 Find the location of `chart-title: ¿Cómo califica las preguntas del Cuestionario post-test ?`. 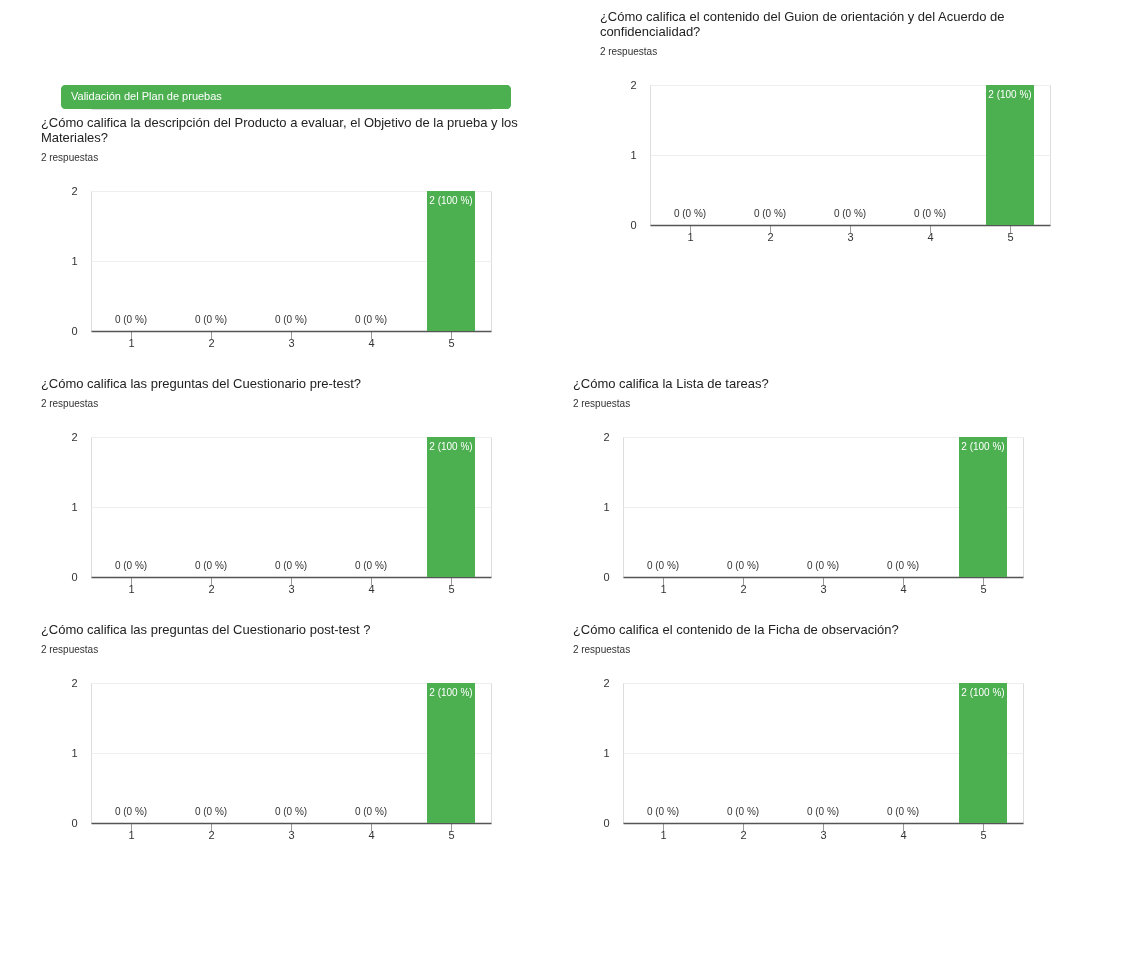

chart-title: ¿Cómo califica las preguntas del Cuestionario post-test ? is located at coordinates (205, 629).